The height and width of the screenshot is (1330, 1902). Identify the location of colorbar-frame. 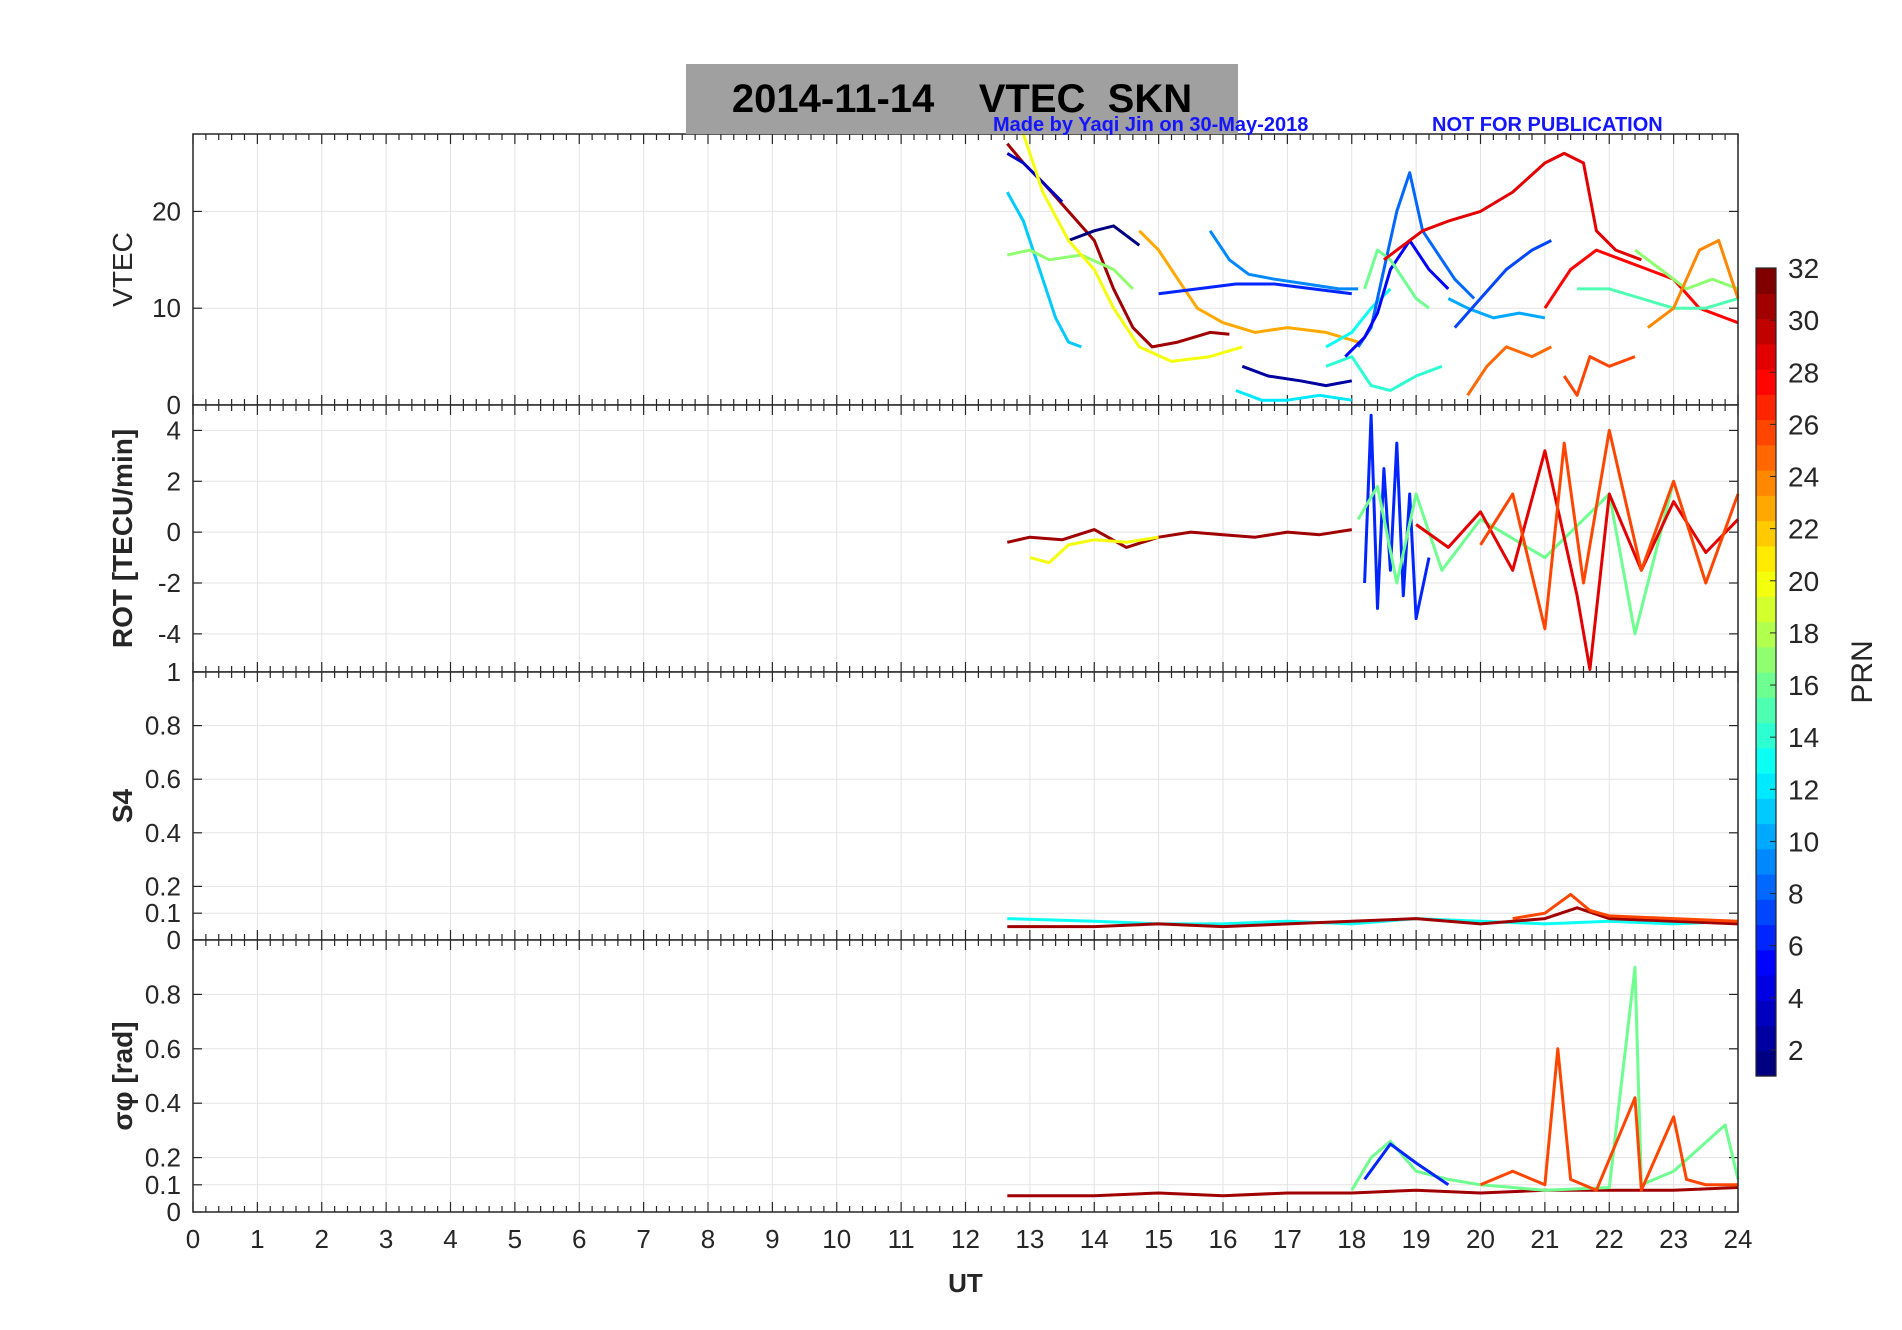
(1766, 672).